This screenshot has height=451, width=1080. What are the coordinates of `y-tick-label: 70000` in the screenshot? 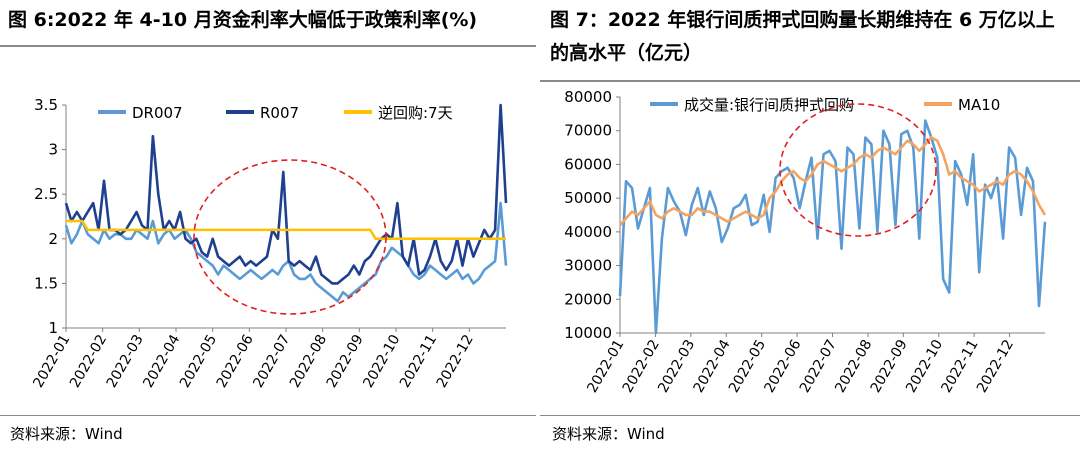 It's located at (588, 131).